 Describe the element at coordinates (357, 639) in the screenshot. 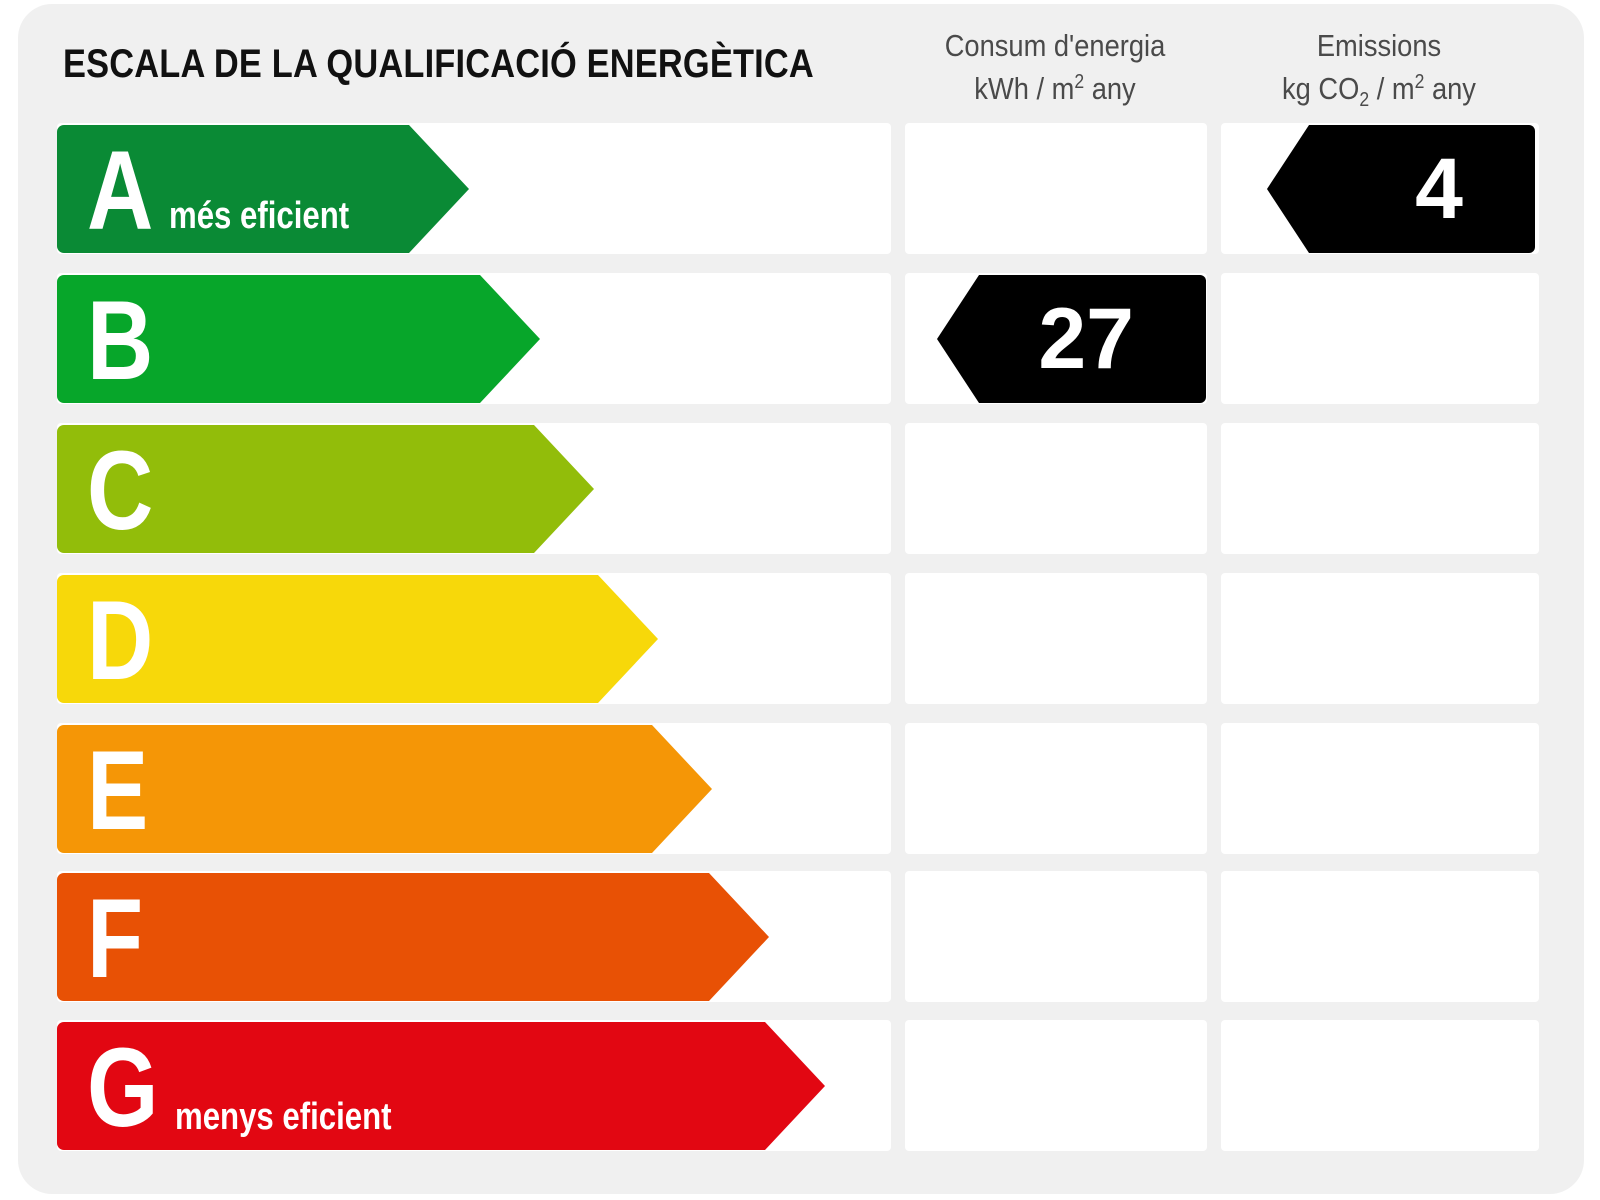

I see `rating-arrow-d: D` at that location.